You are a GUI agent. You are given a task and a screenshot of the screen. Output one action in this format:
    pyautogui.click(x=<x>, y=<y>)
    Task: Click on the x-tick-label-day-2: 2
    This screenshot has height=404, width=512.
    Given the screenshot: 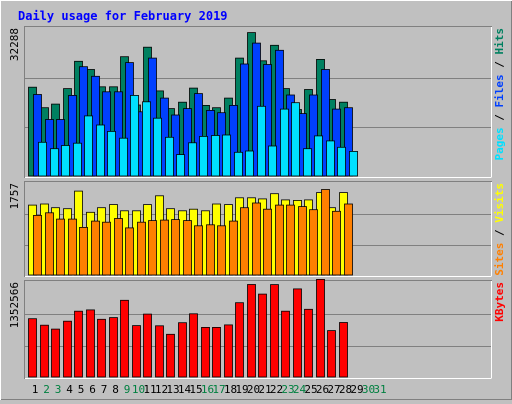 What is the action you would take?
    pyautogui.click(x=46, y=389)
    